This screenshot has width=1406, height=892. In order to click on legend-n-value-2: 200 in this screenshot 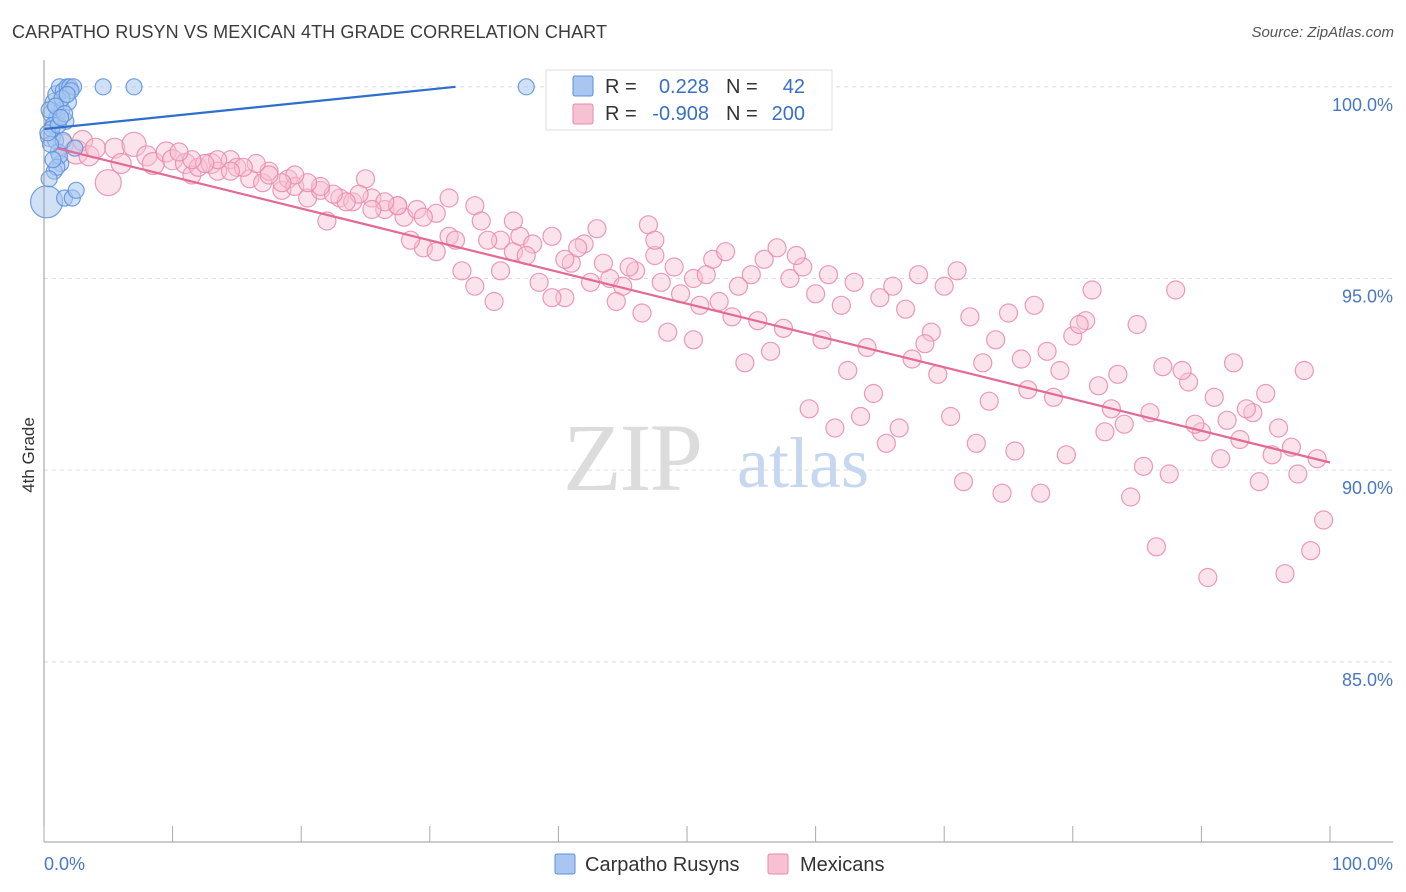, I will do `click(788, 114)`.